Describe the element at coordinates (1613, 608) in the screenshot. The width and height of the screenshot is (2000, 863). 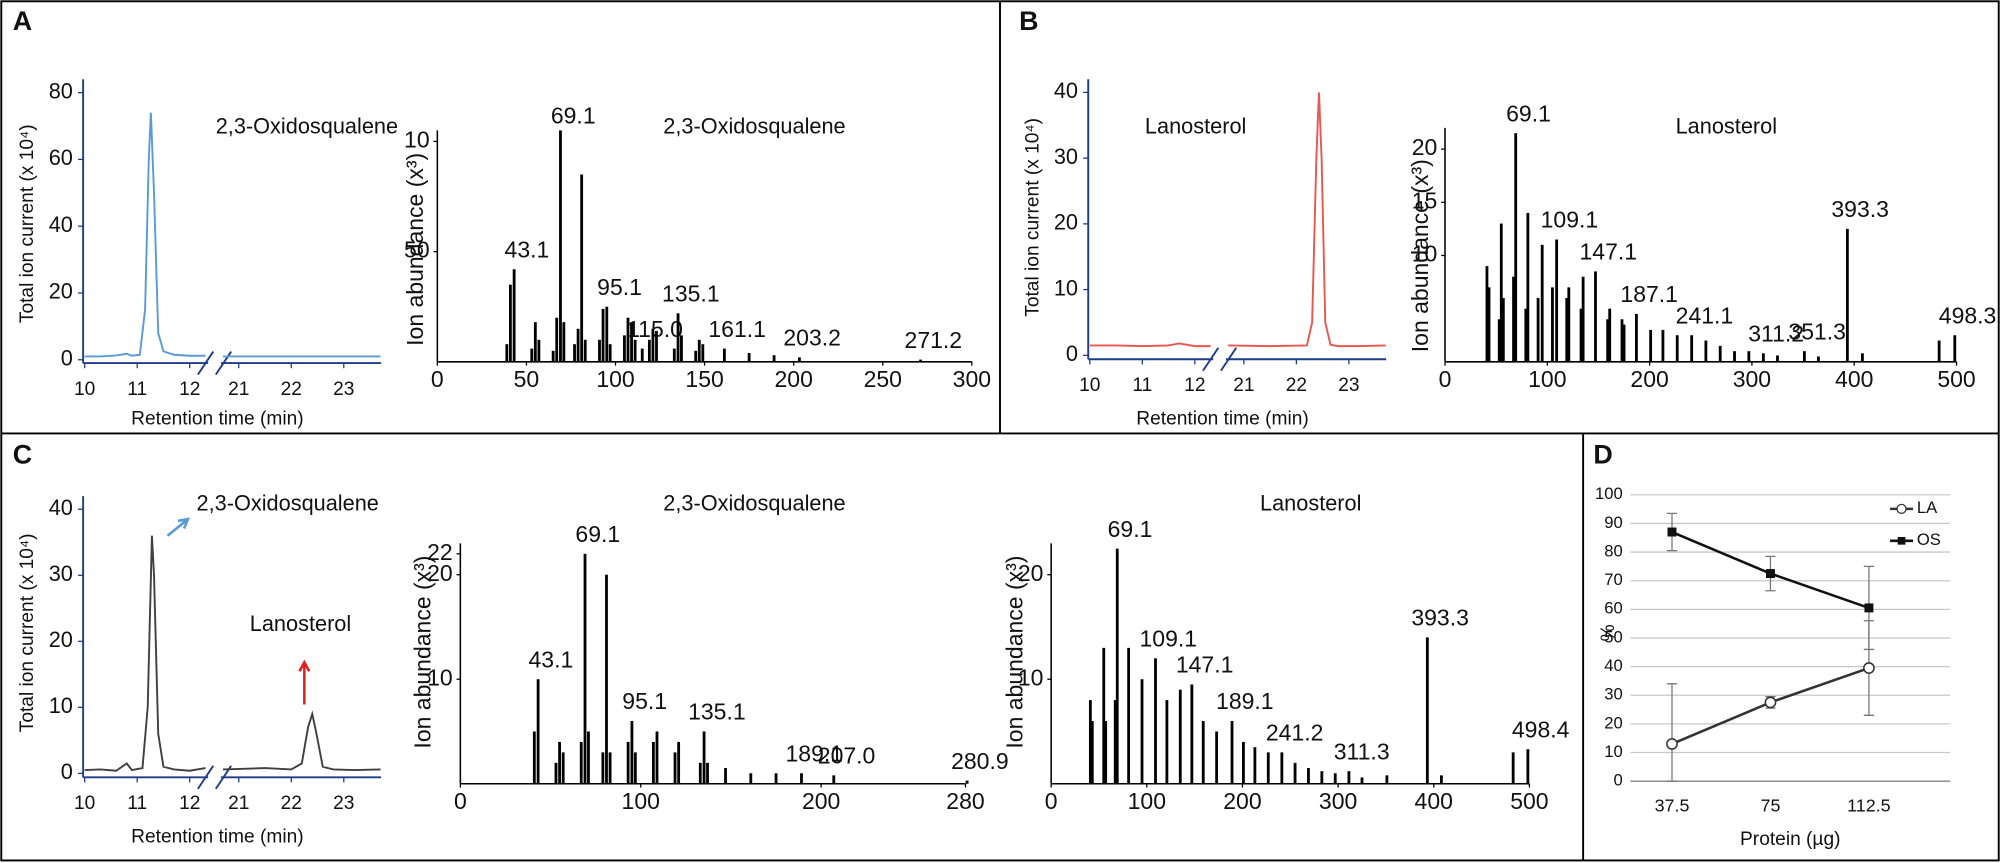
I see `y-tick-label: 60` at that location.